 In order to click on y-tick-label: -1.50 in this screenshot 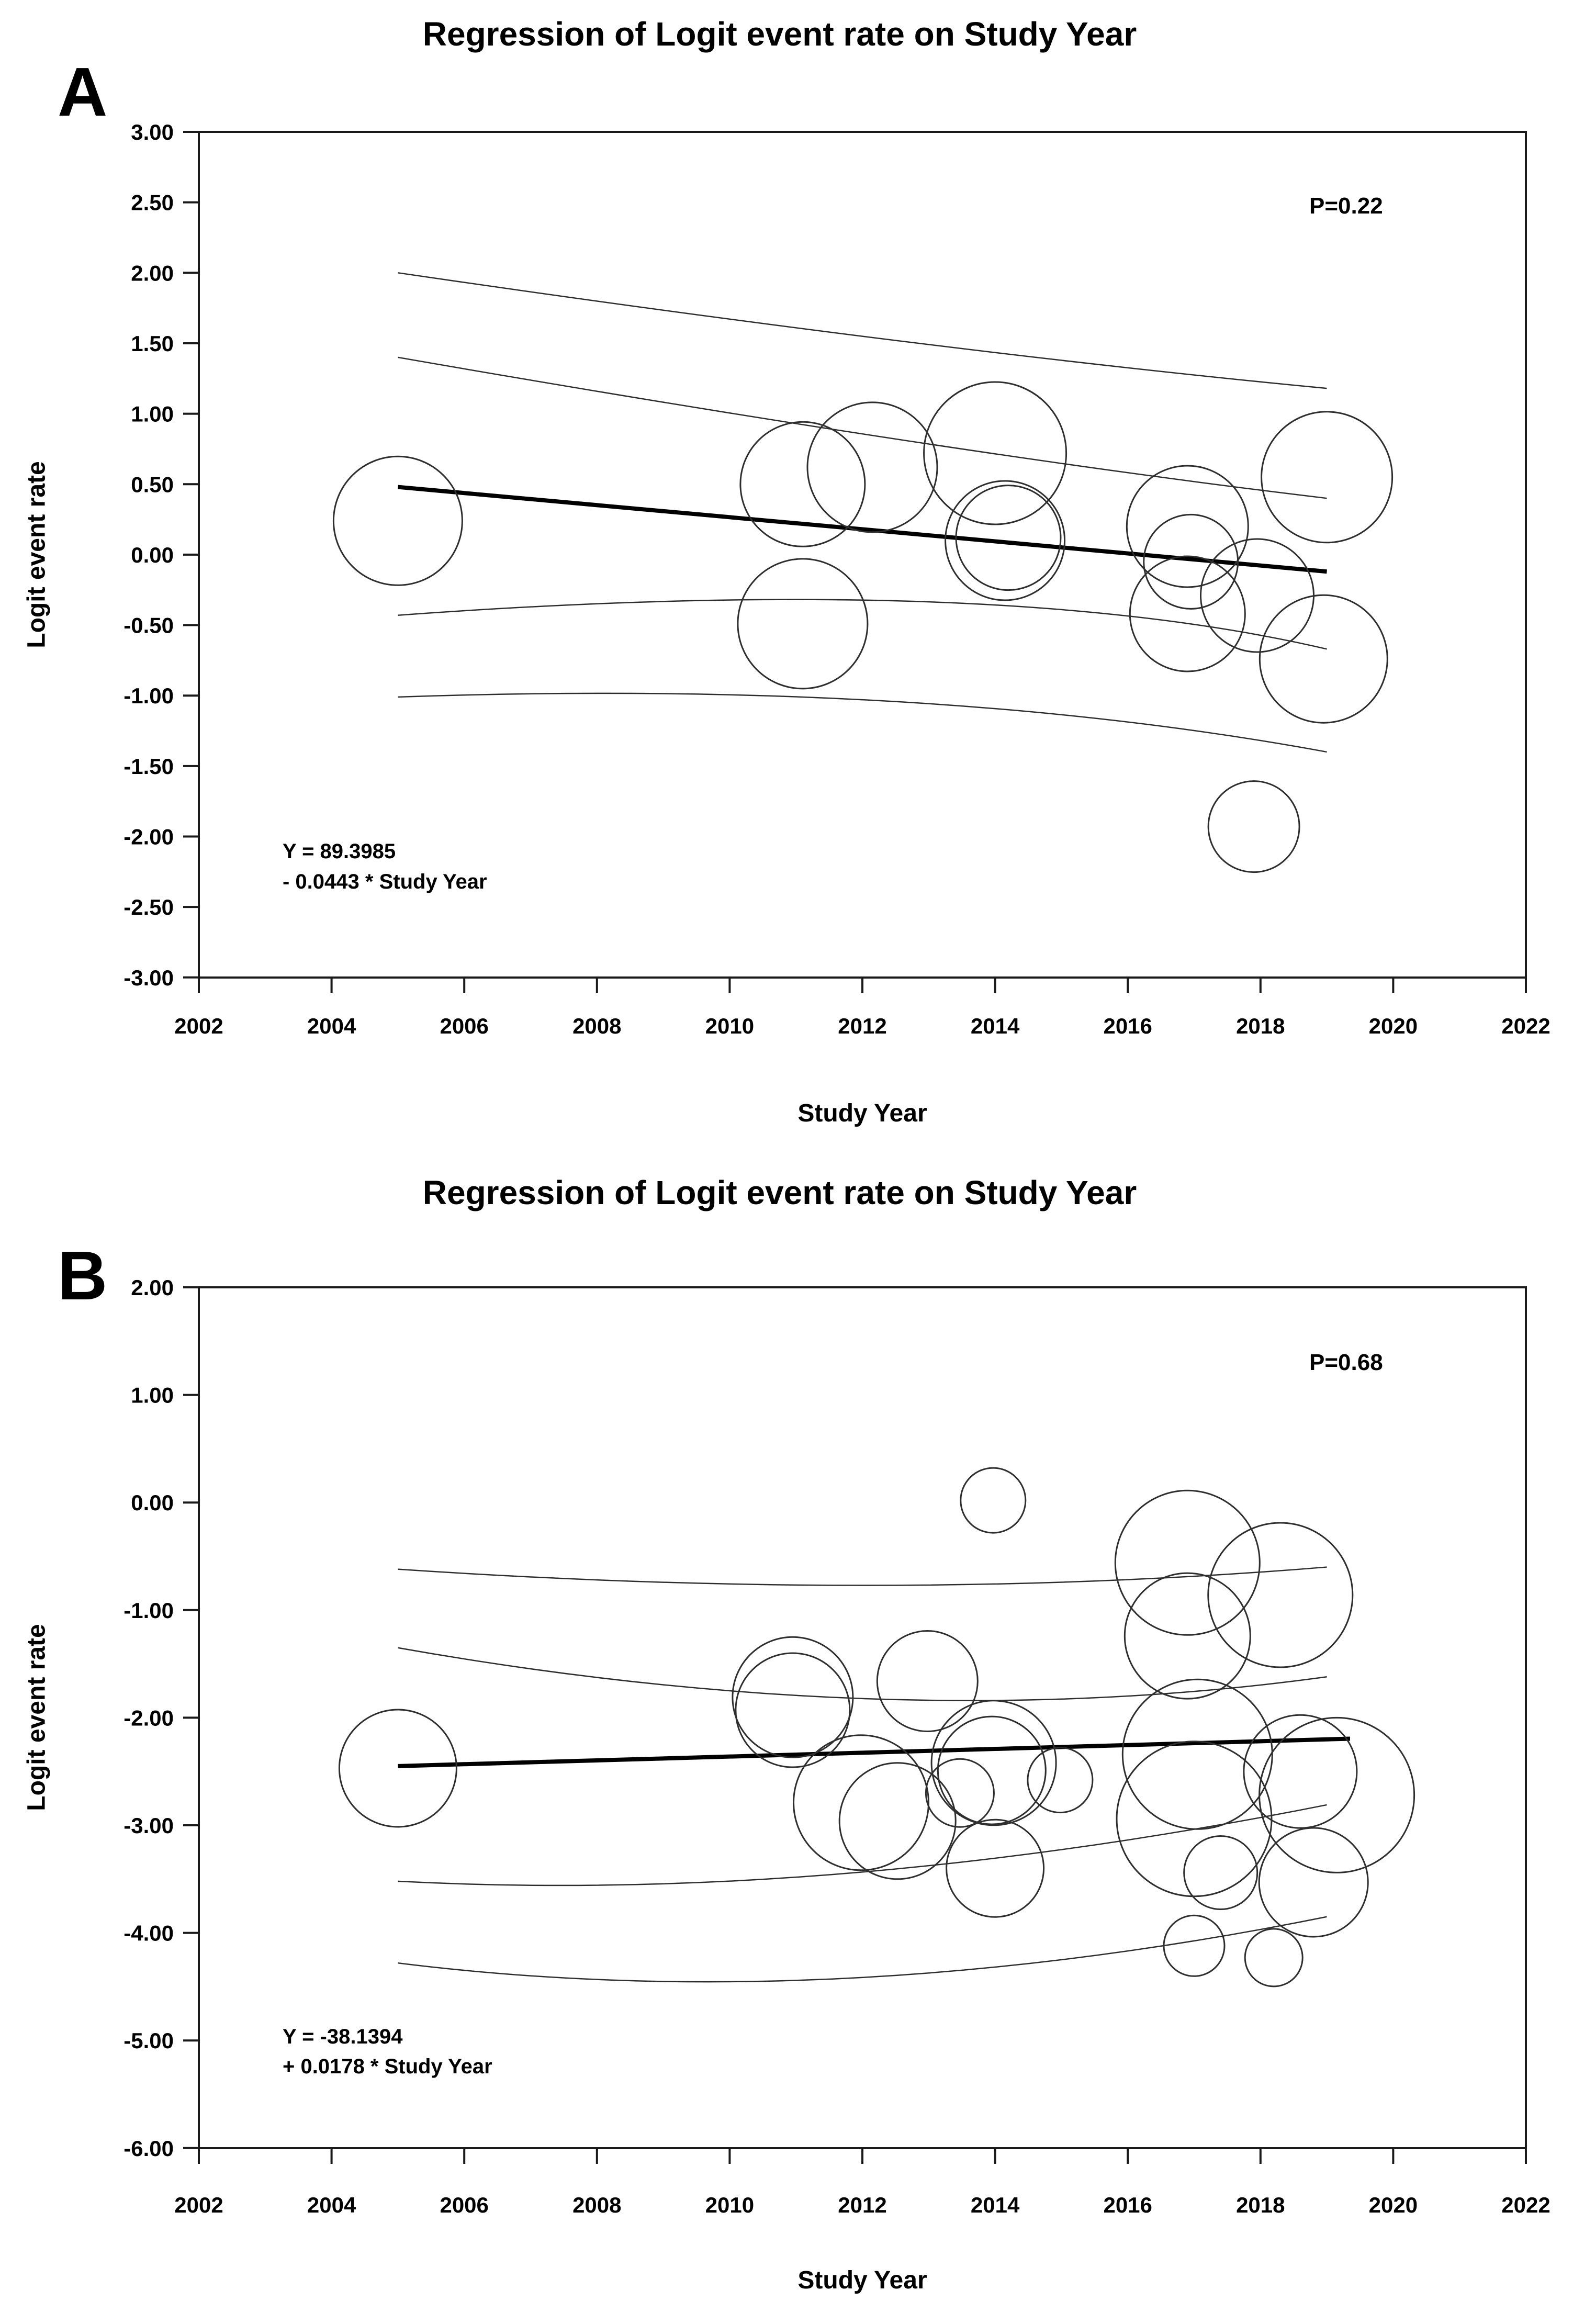, I will do `click(148, 767)`.